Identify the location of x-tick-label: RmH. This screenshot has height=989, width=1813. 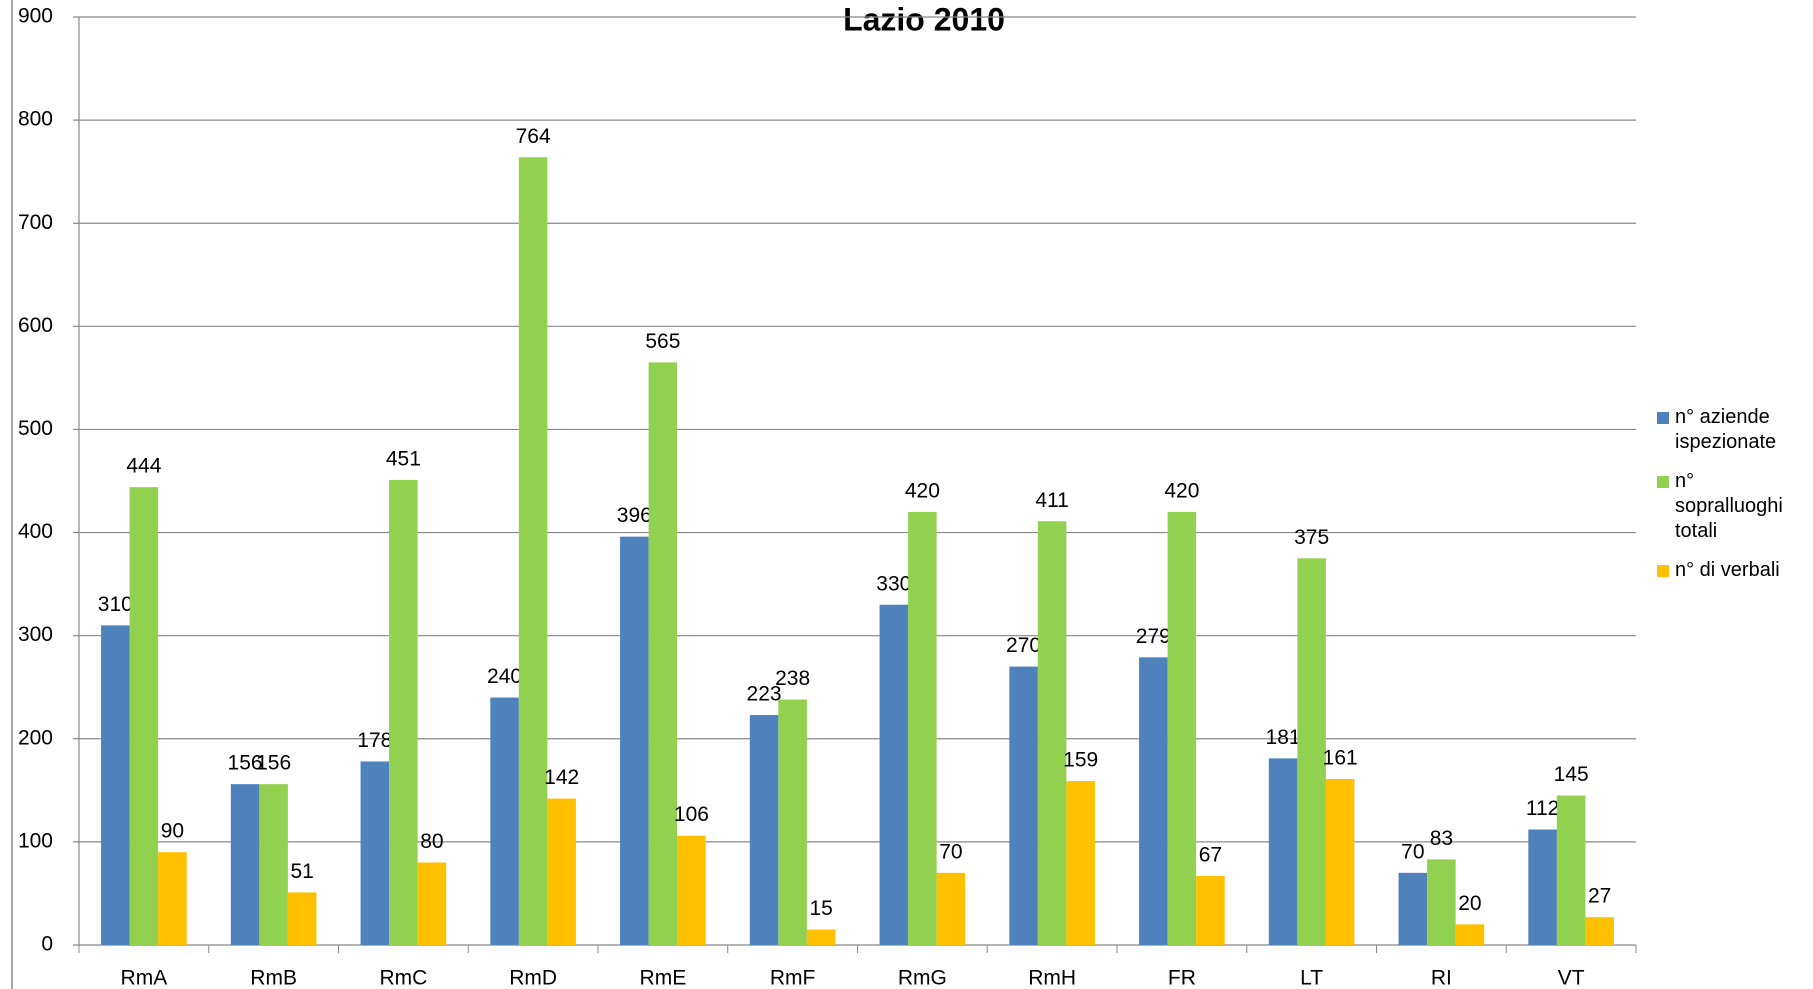
(1052, 978).